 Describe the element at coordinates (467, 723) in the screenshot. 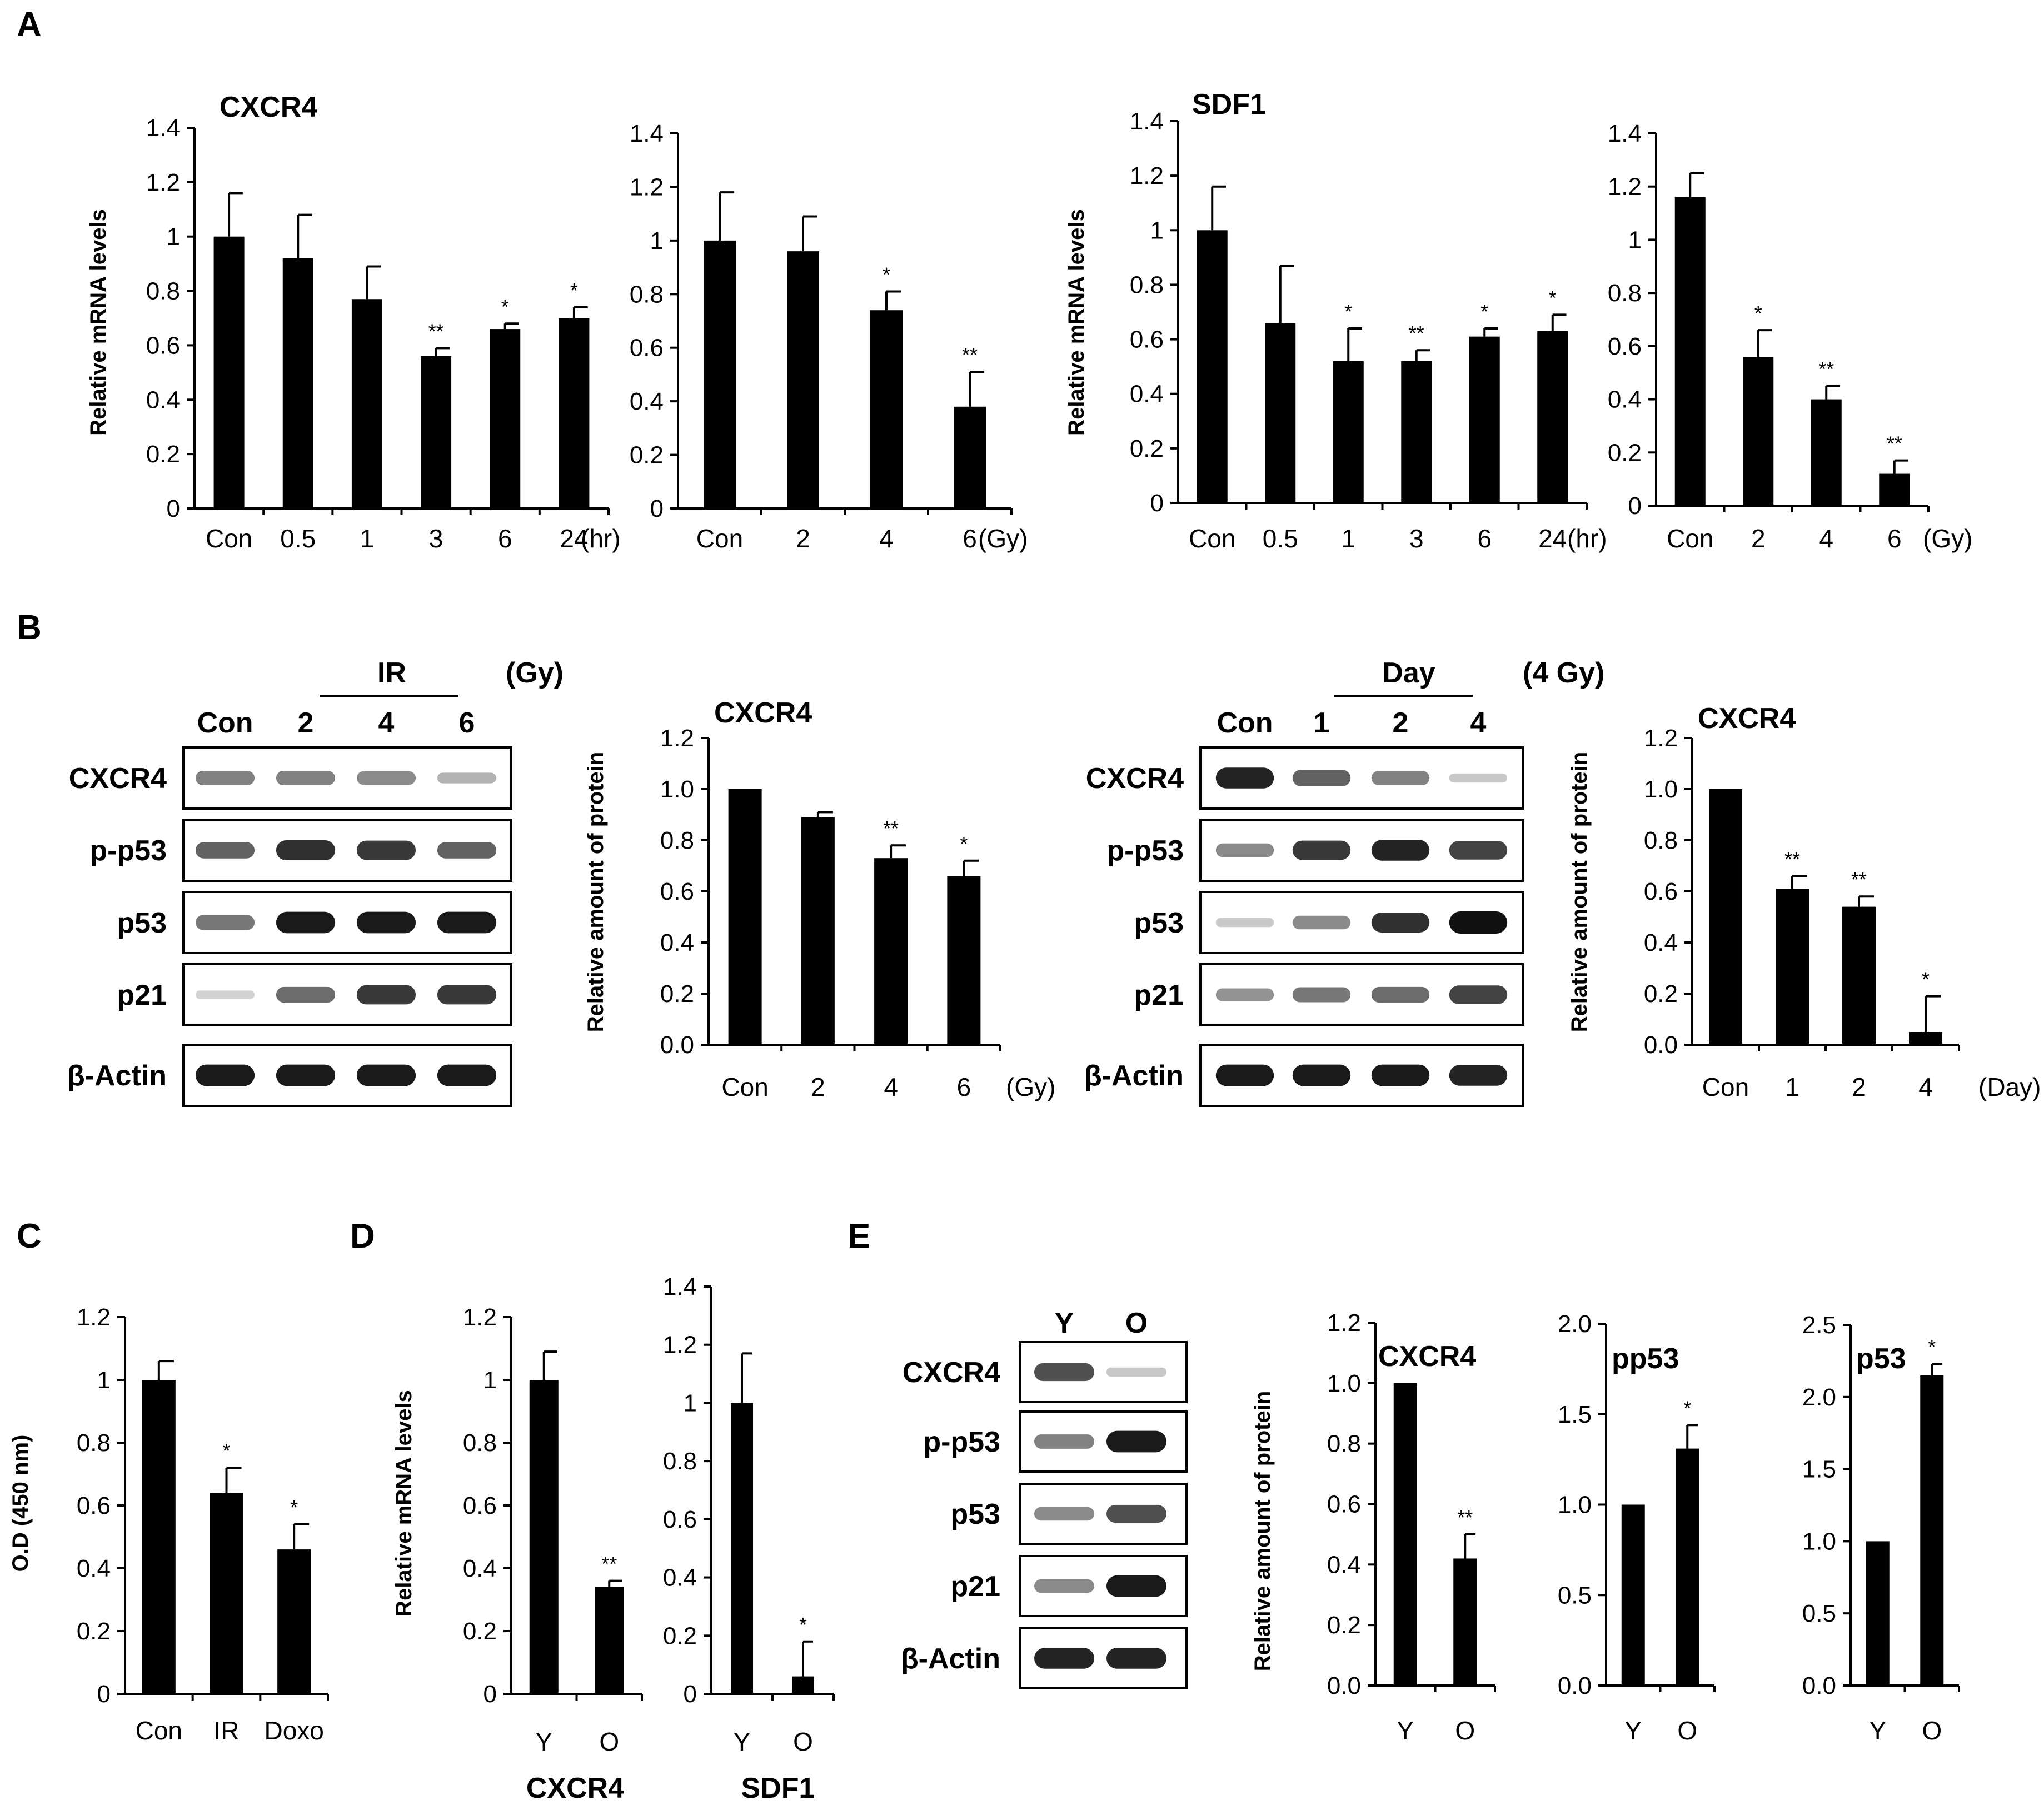

I see `blot-lane-label: 6` at that location.